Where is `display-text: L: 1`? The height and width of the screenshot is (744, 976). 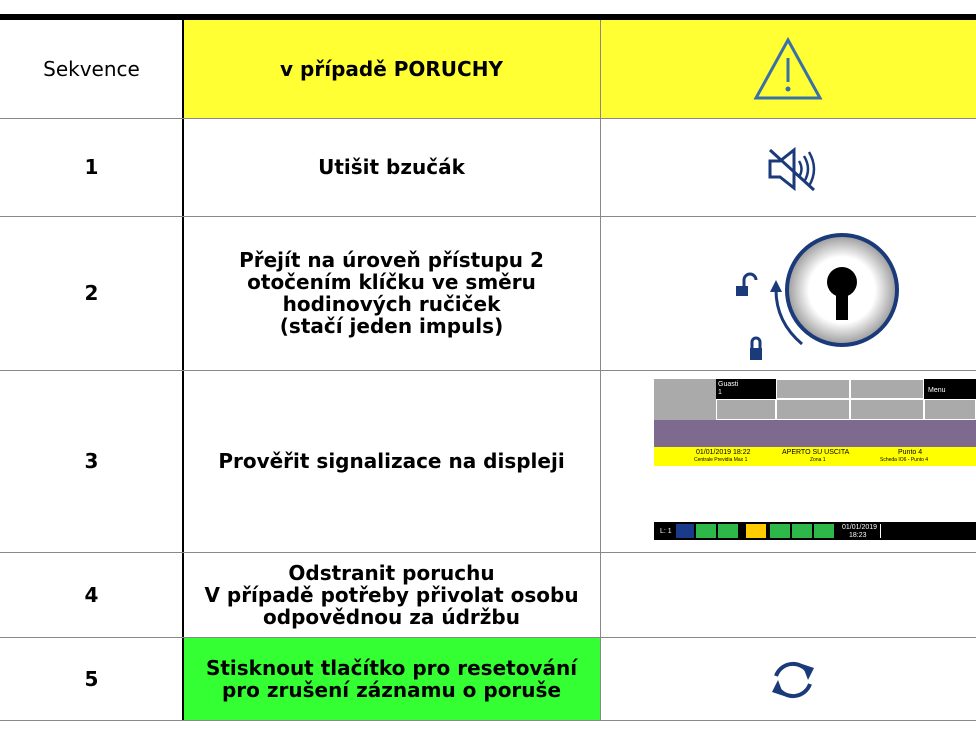 display-text: L: 1 is located at coordinates (666, 531).